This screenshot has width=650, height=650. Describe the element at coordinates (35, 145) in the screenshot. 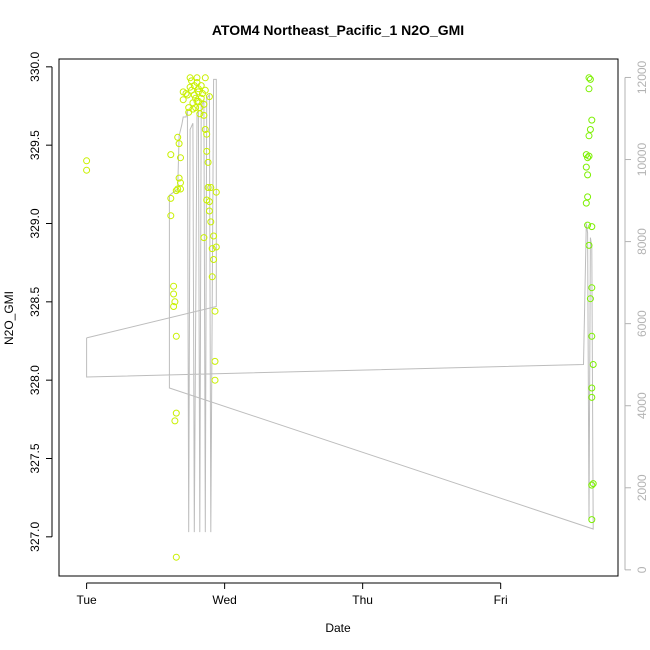

I see `y-tick-label: 329.5` at that location.